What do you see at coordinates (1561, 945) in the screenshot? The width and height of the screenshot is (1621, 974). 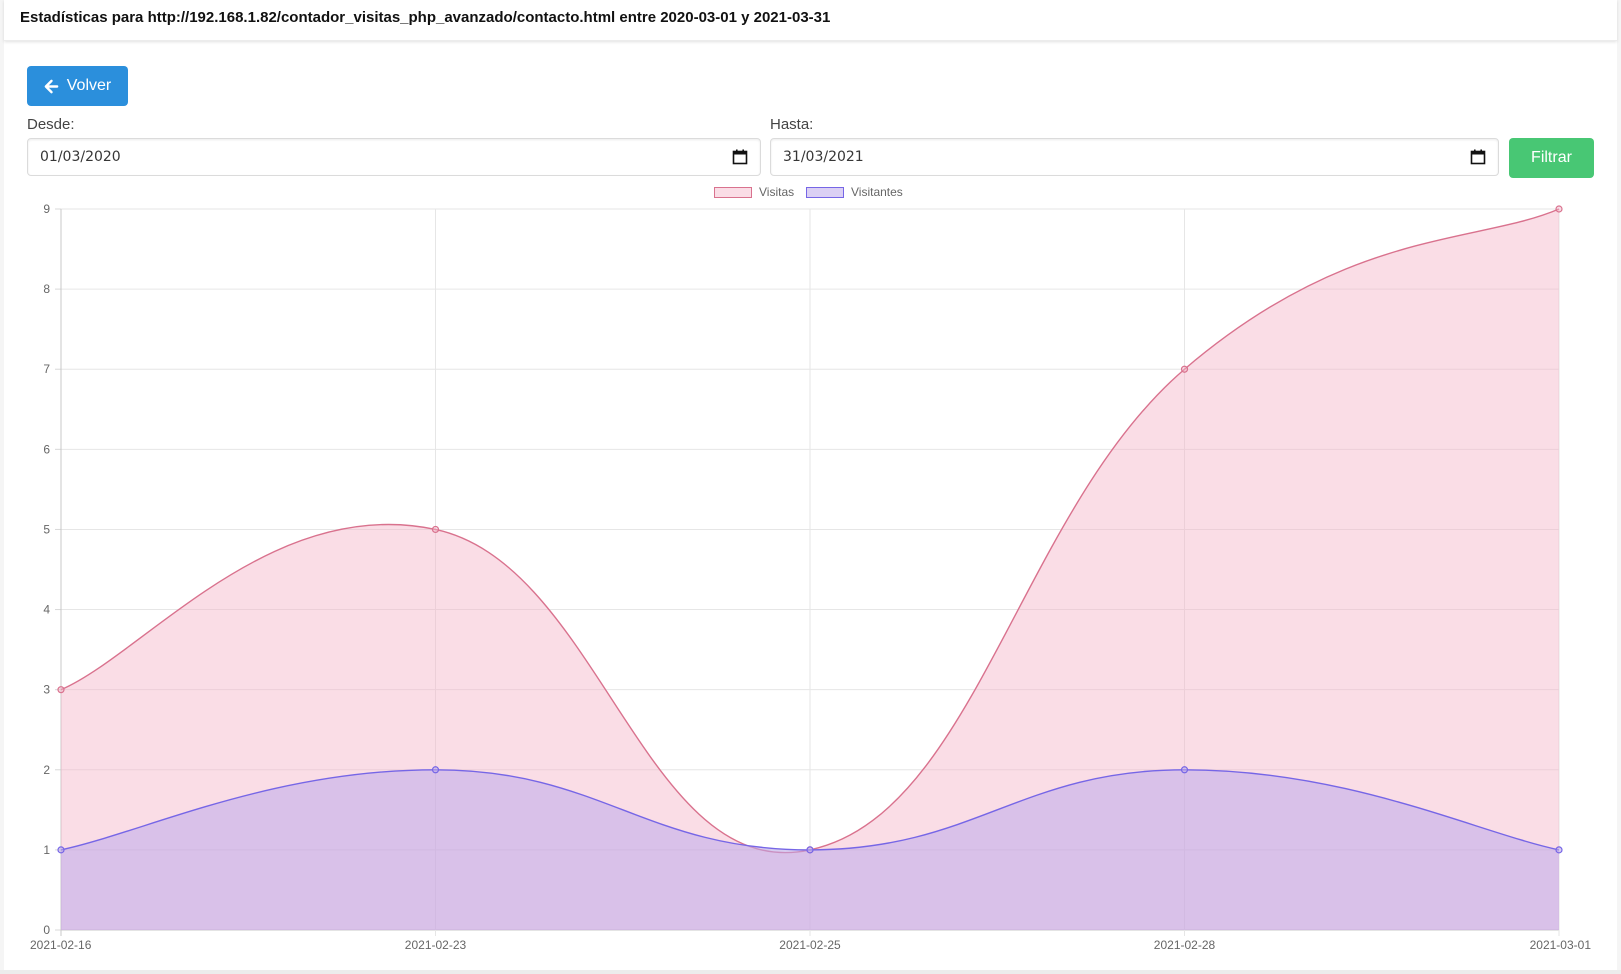 I see `x-tick-label: 2021-03-01` at bounding box center [1561, 945].